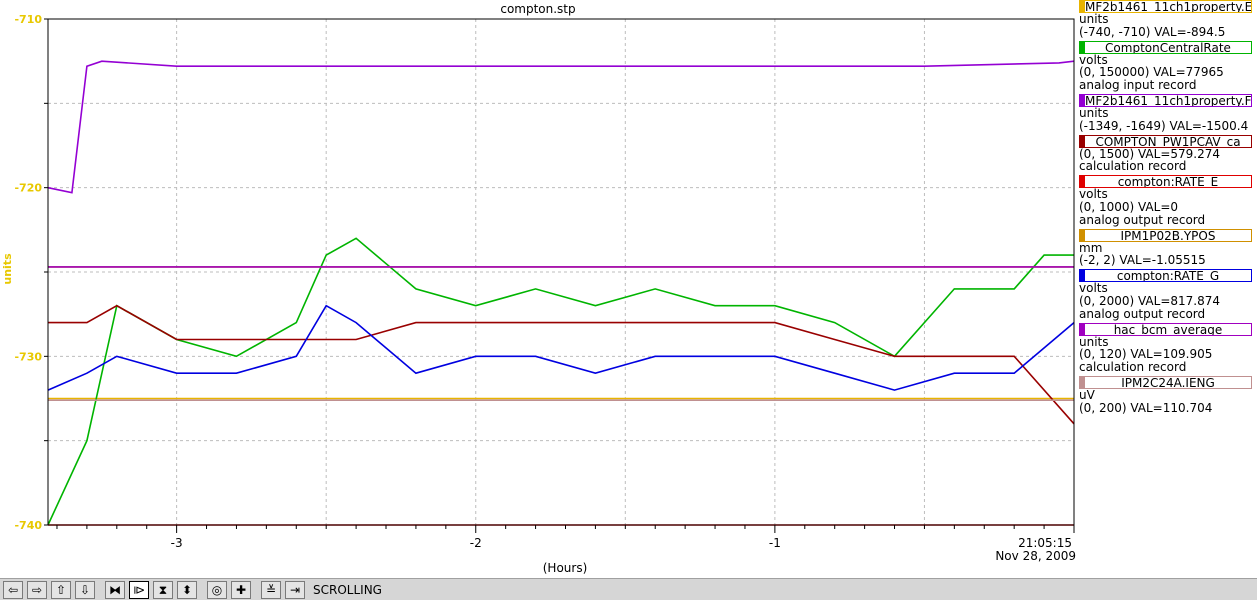  What do you see at coordinates (628, 589) in the screenshot?
I see `toolbar: ⇦ ⇨ ⇧ ⇩ ⧓ ⧐ ⧗ ⬍ ◎ ✚ ≚ ⇥ SCROLLING` at bounding box center [628, 589].